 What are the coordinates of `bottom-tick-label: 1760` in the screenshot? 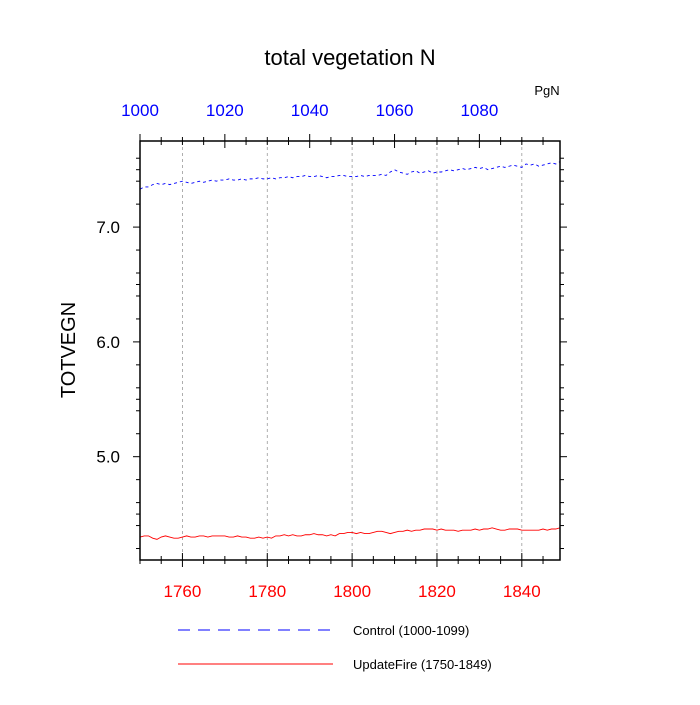 It's located at (183, 591).